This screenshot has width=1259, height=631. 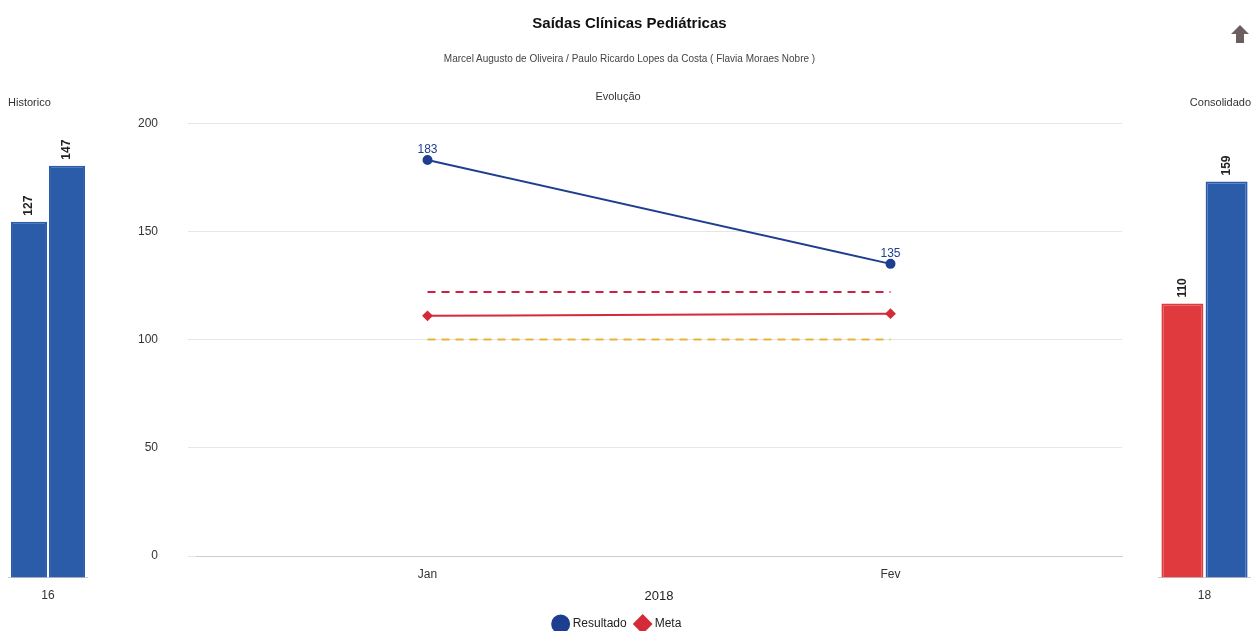 What do you see at coordinates (148, 230) in the screenshot?
I see `y-tick-label: 150` at bounding box center [148, 230].